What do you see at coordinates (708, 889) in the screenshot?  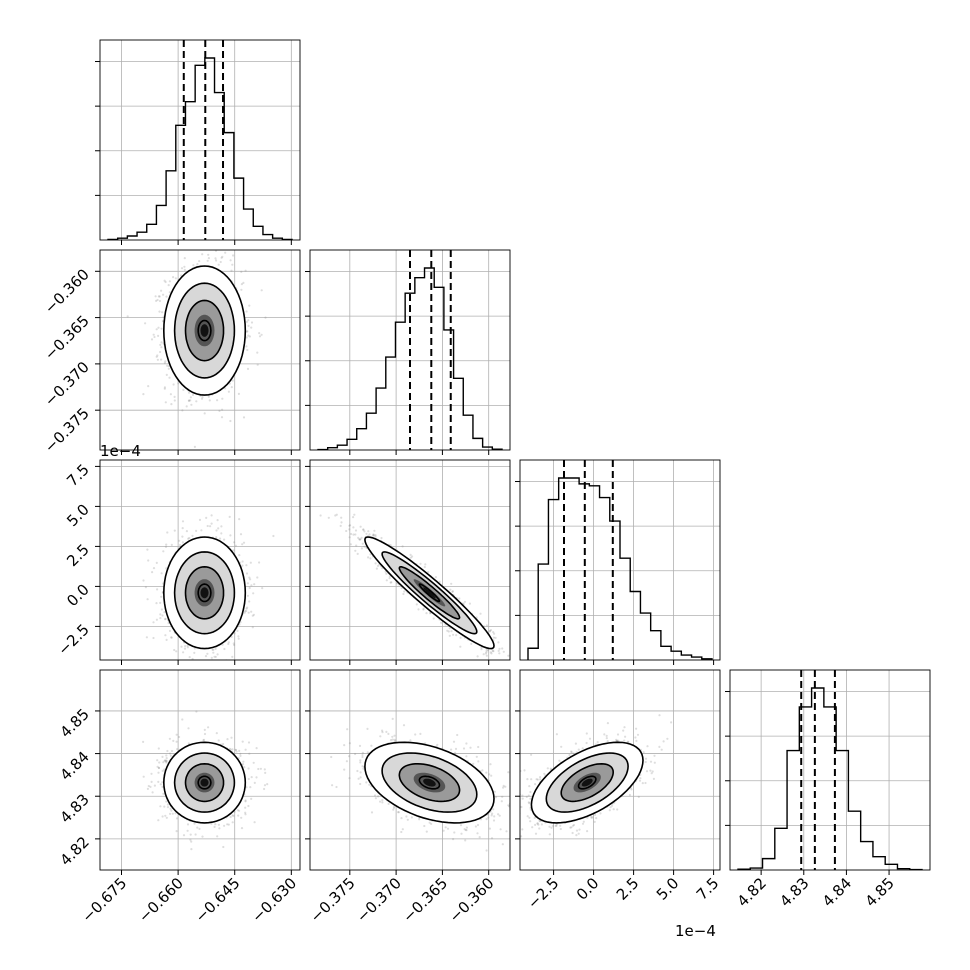 I see `x-tick-label-2-4: 7.5` at bounding box center [708, 889].